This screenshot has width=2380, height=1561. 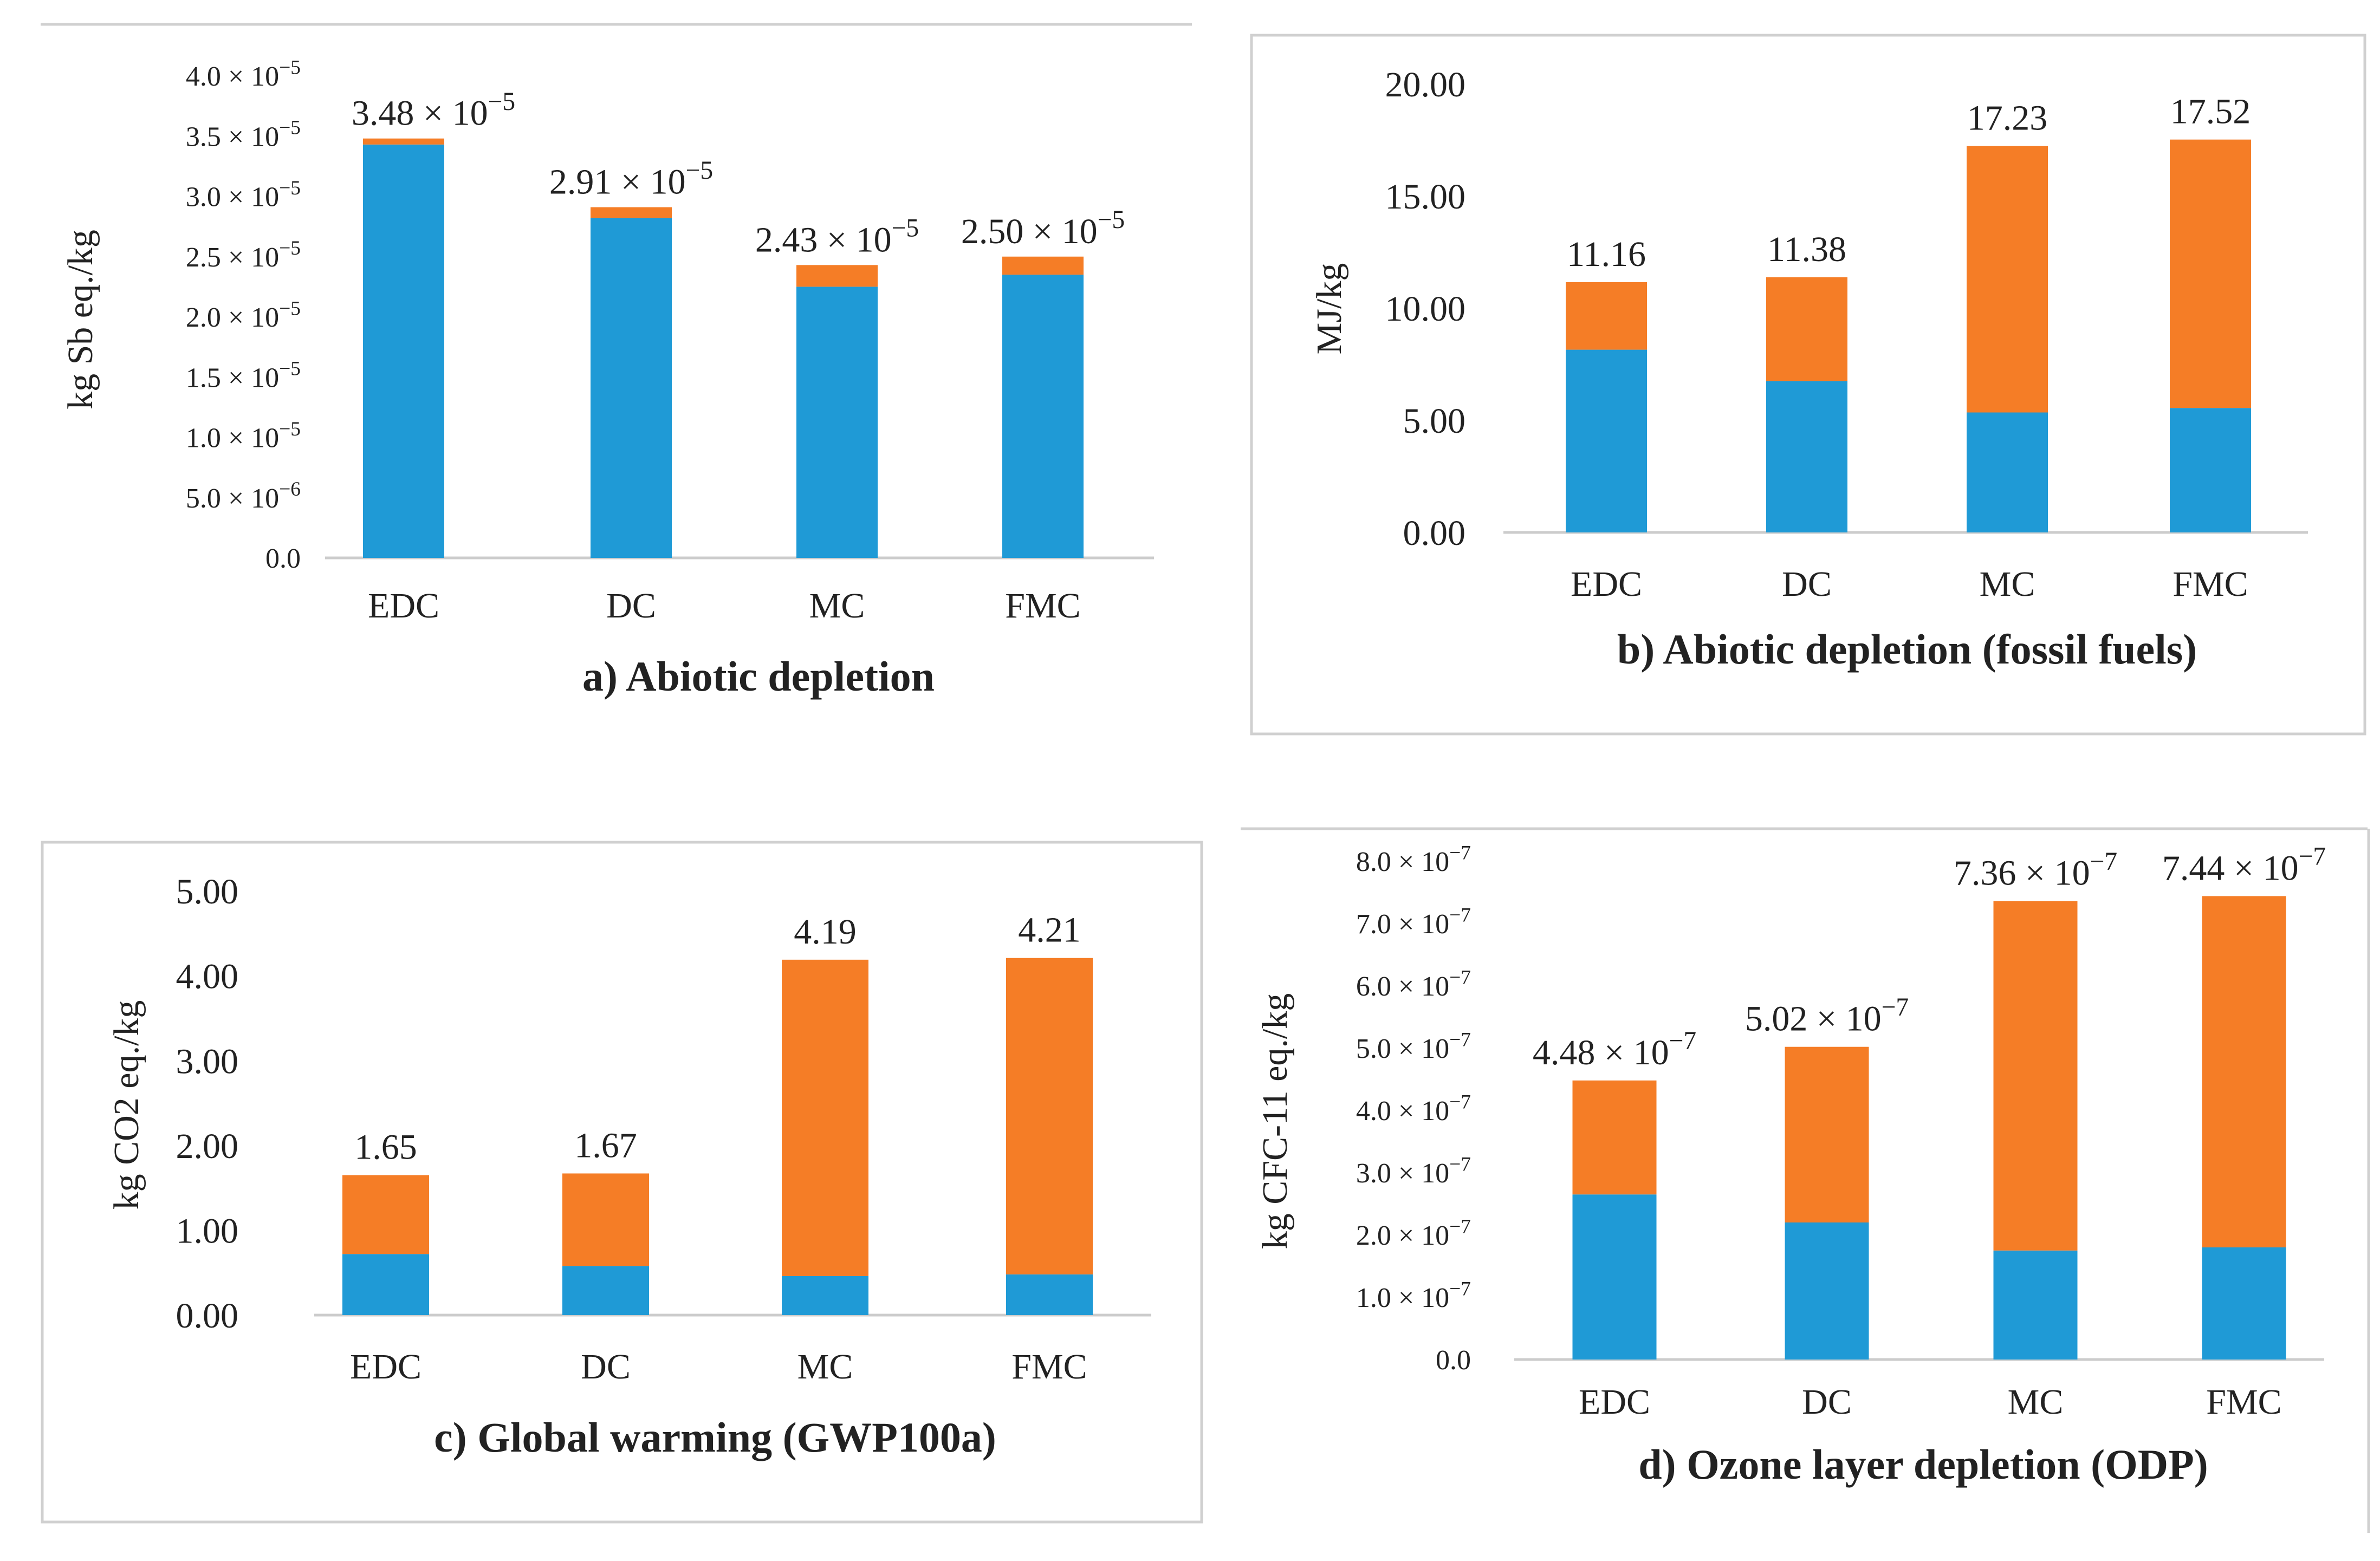 I want to click on data-label-fmc: 2.50 × 10⁻⁵, so click(x=1043, y=228).